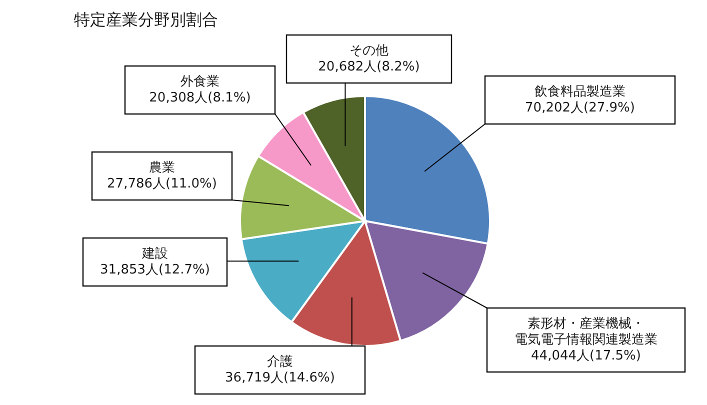 Image resolution: width=707 pixels, height=405 pixels. What do you see at coordinates (162, 184) in the screenshot?
I see `data-label: 27,786人(11.0%)` at bounding box center [162, 184].